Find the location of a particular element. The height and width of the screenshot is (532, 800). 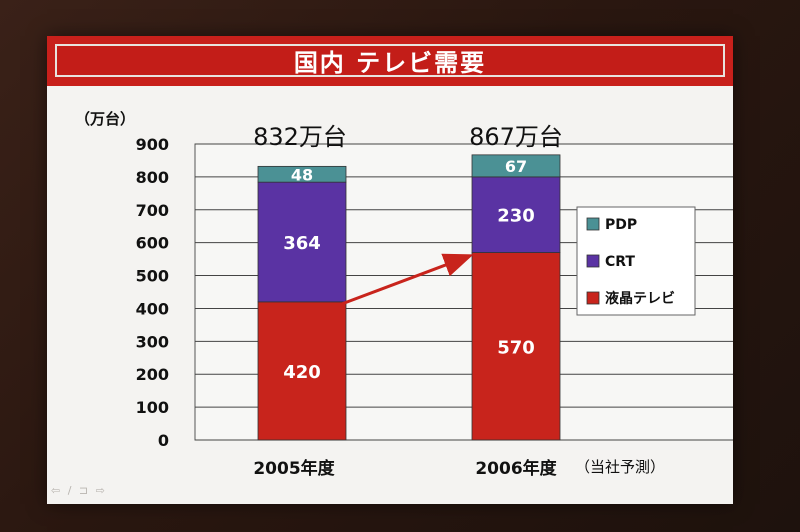

bar-value-label: 67 is located at coordinates (516, 166).